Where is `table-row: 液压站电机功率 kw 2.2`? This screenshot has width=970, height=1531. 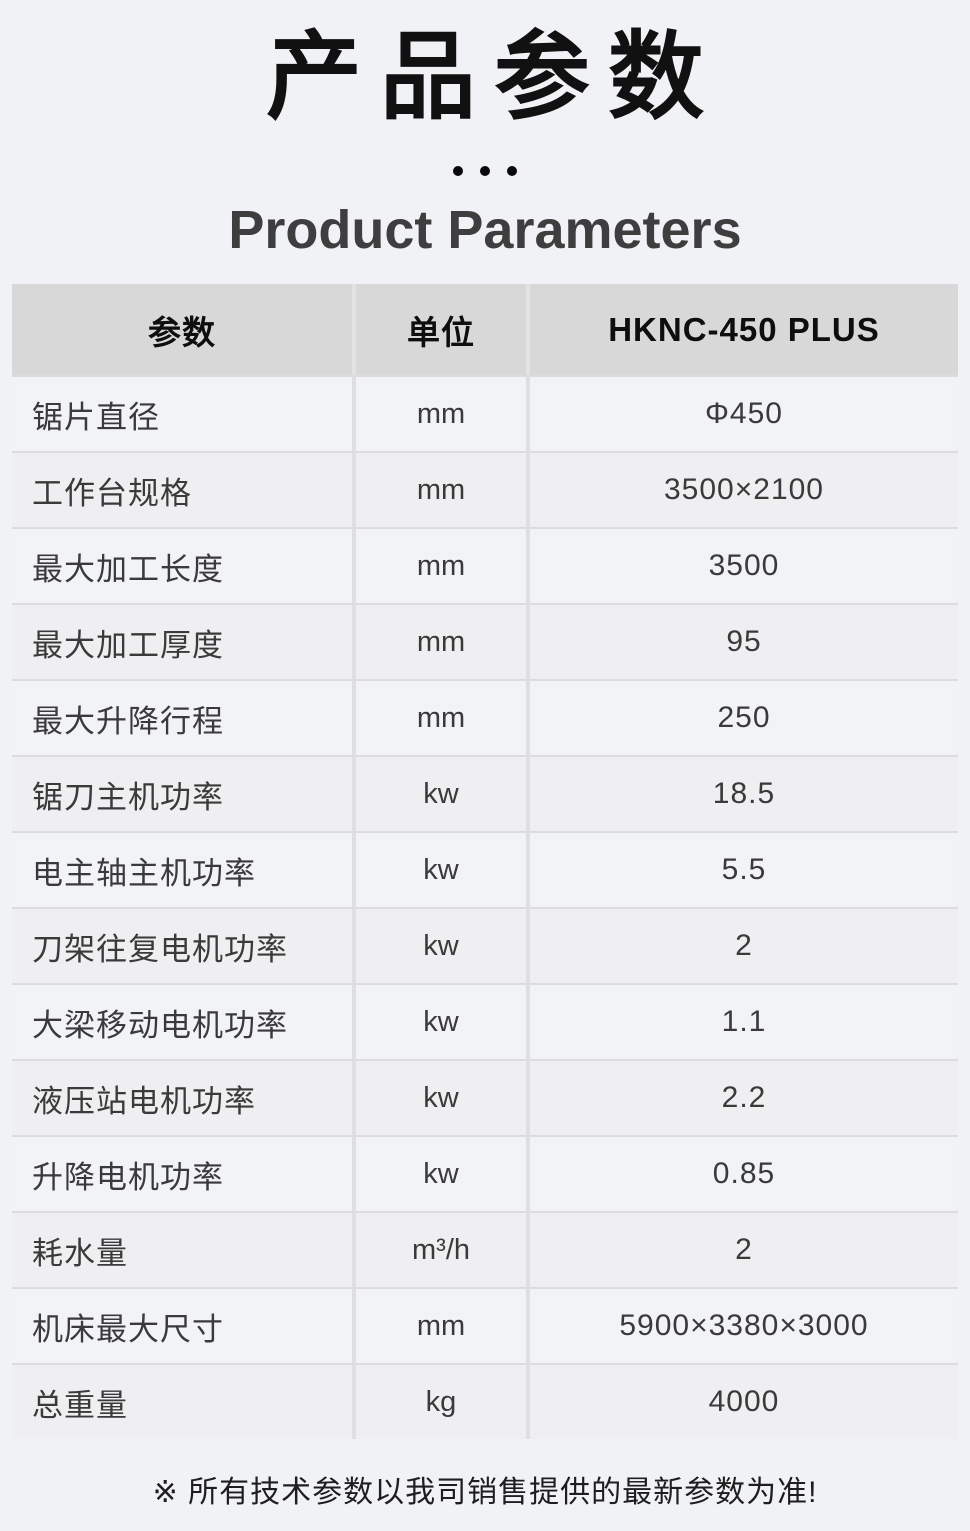 table-row: 液压站电机功率 kw 2.2 is located at coordinates (485, 1097).